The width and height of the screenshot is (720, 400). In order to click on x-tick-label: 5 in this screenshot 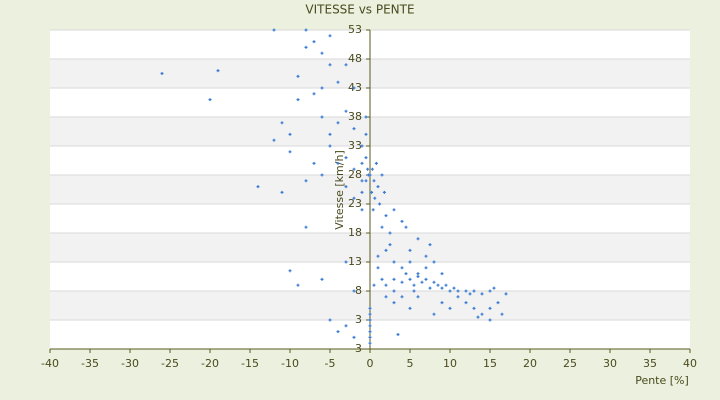, I will do `click(410, 363)`.